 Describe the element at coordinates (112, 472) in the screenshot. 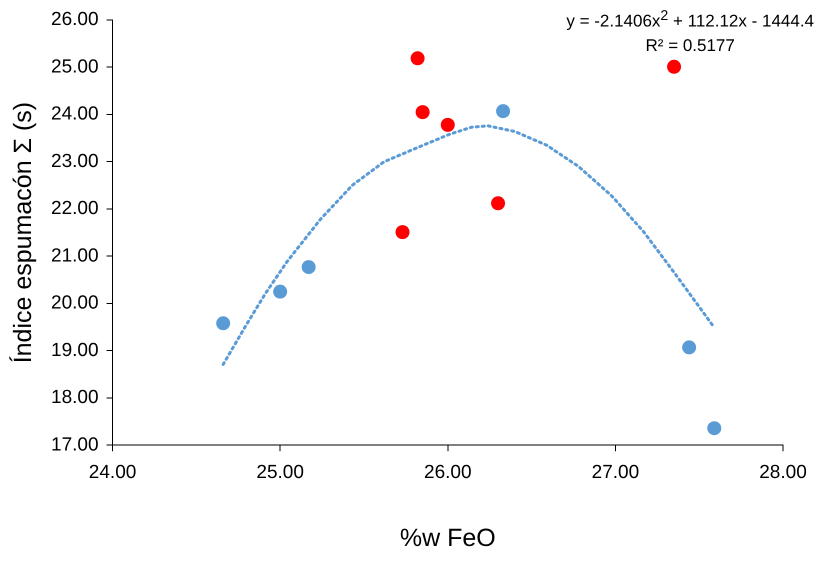

I see `x-tick-label: 24.00` at that location.